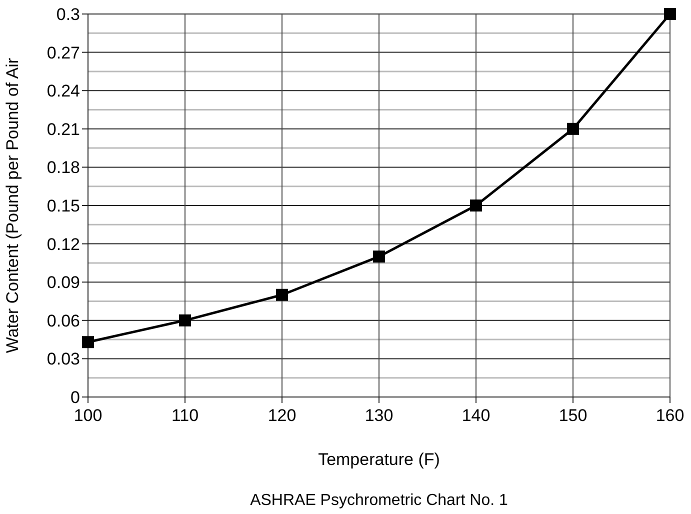 The height and width of the screenshot is (514, 691). I want to click on text: ASHRAE Psychrometric Chart No. 1, so click(379, 500).